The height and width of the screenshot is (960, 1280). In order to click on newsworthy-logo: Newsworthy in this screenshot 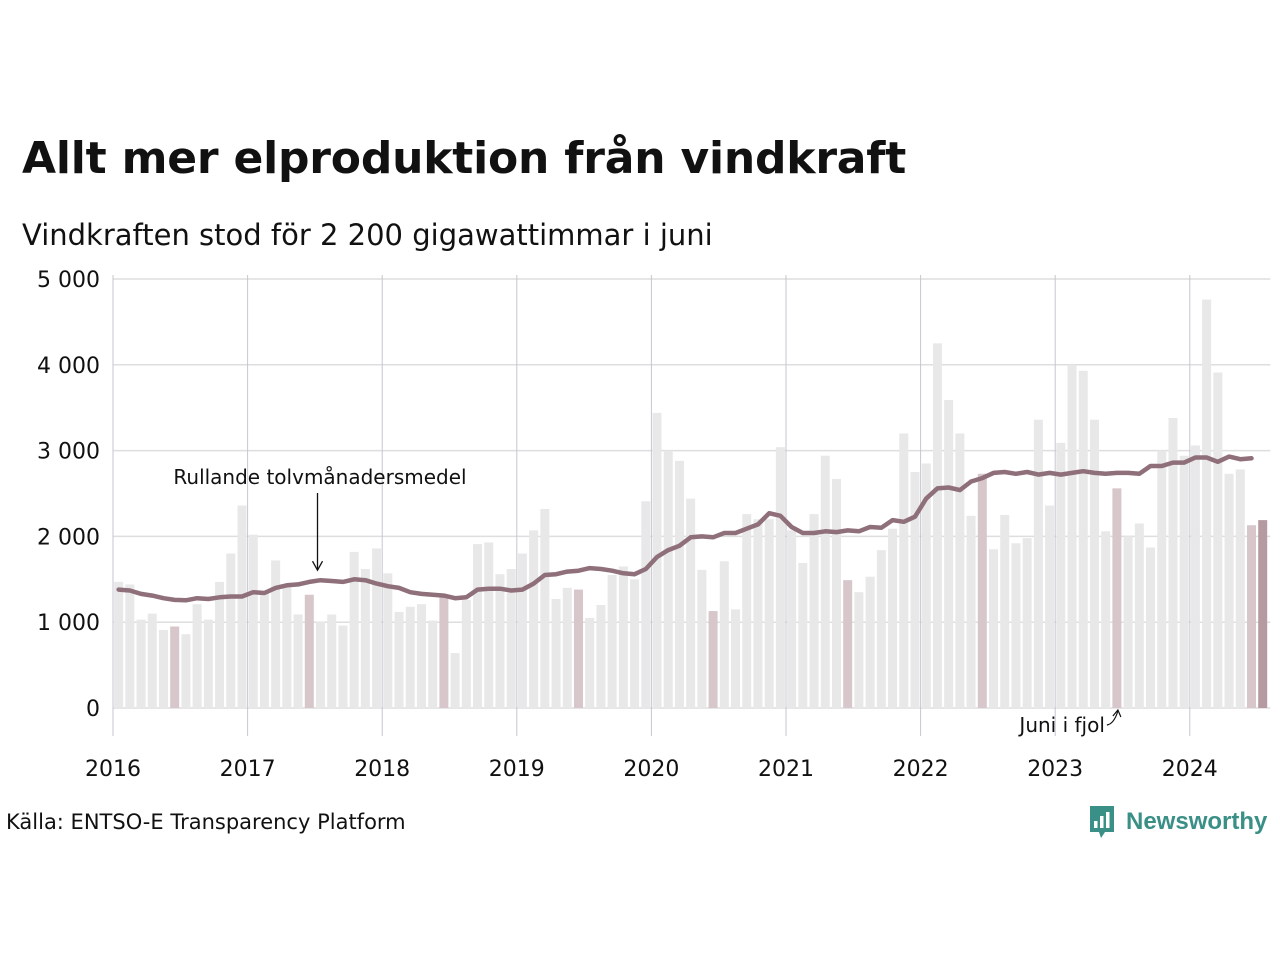, I will do `click(1177, 822)`.